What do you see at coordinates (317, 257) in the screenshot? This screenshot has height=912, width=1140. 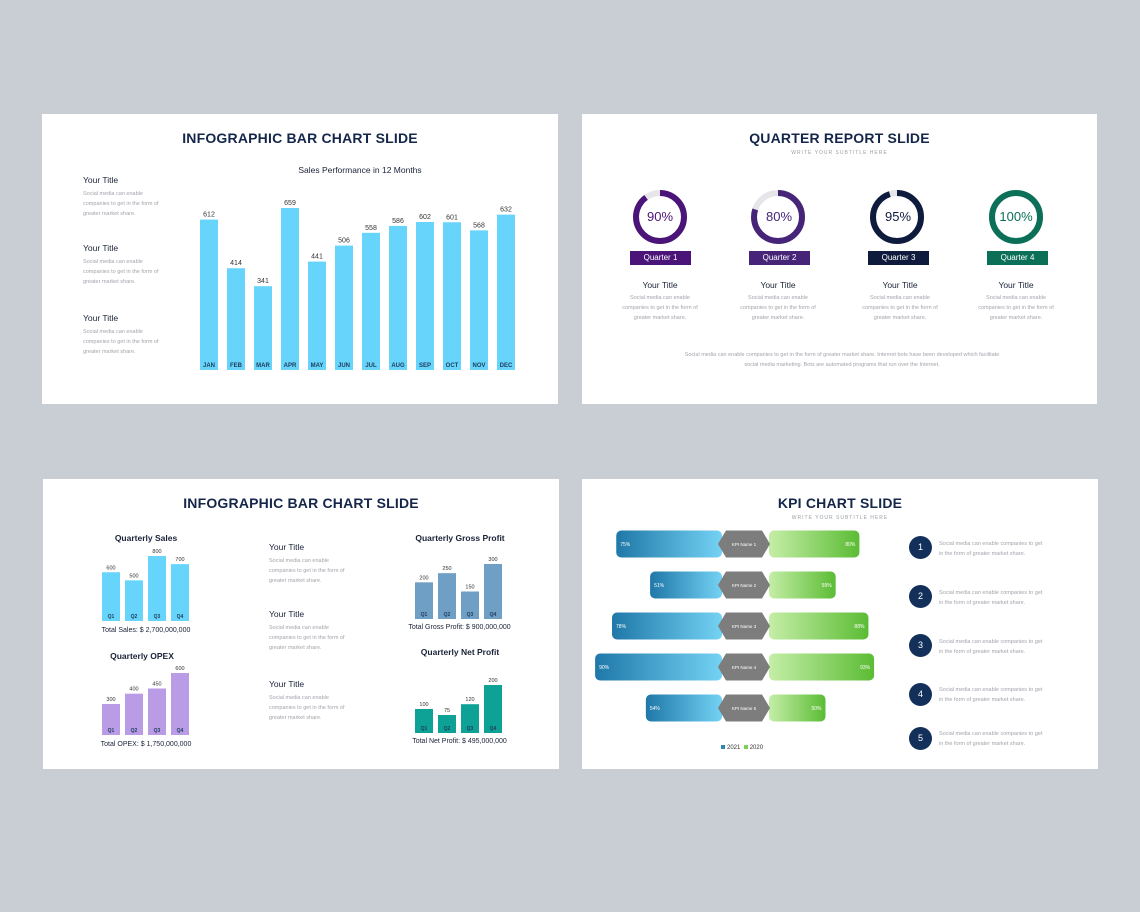 I see `value-label: 441` at bounding box center [317, 257].